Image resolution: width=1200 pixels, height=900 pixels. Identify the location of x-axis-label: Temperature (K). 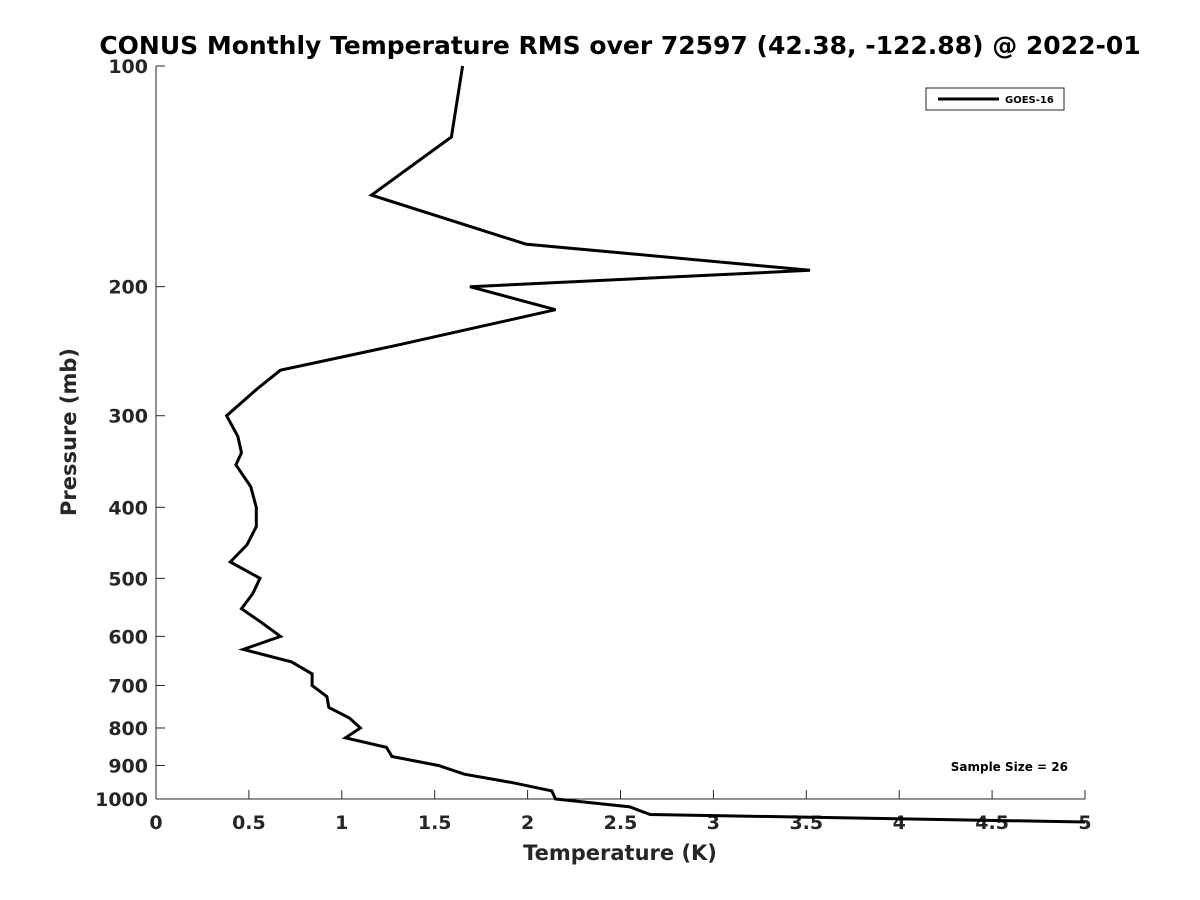
(620, 853).